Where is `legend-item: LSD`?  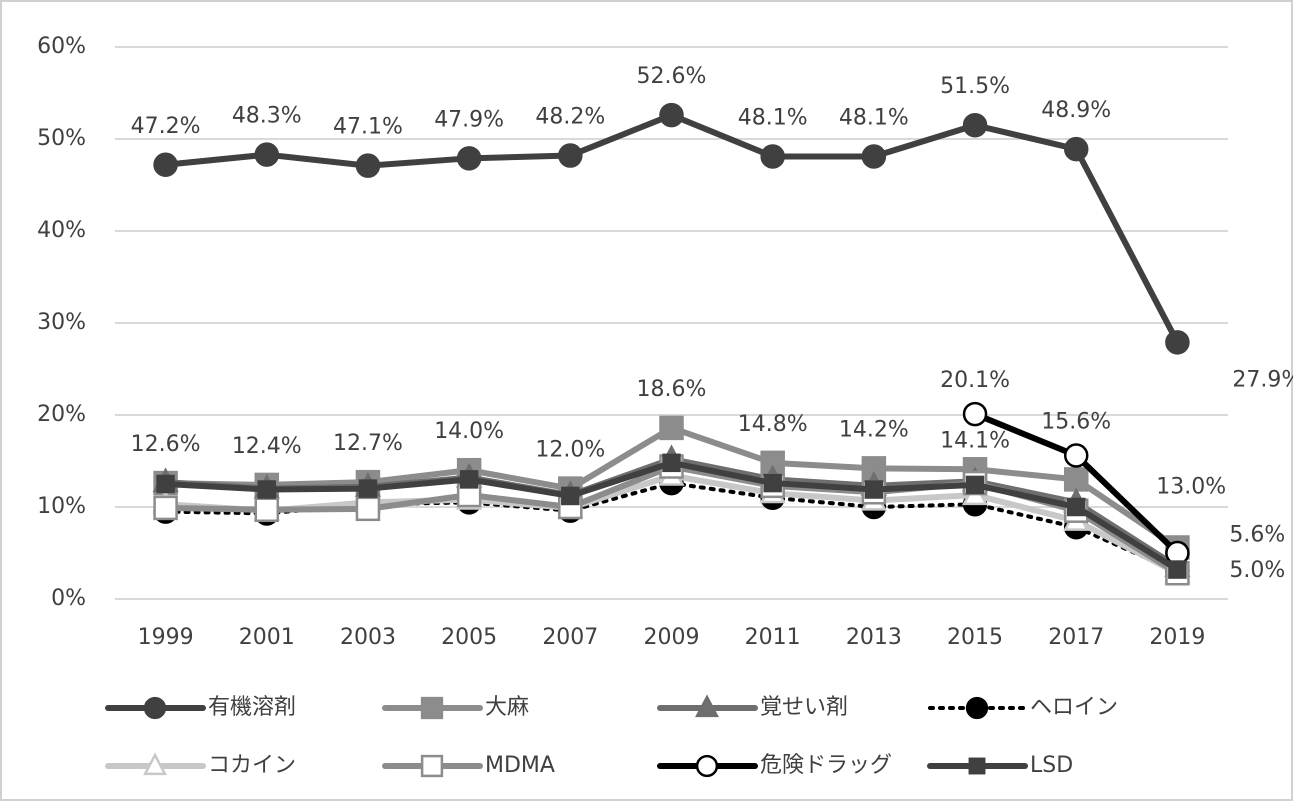
legend-item: LSD is located at coordinates (1000, 765).